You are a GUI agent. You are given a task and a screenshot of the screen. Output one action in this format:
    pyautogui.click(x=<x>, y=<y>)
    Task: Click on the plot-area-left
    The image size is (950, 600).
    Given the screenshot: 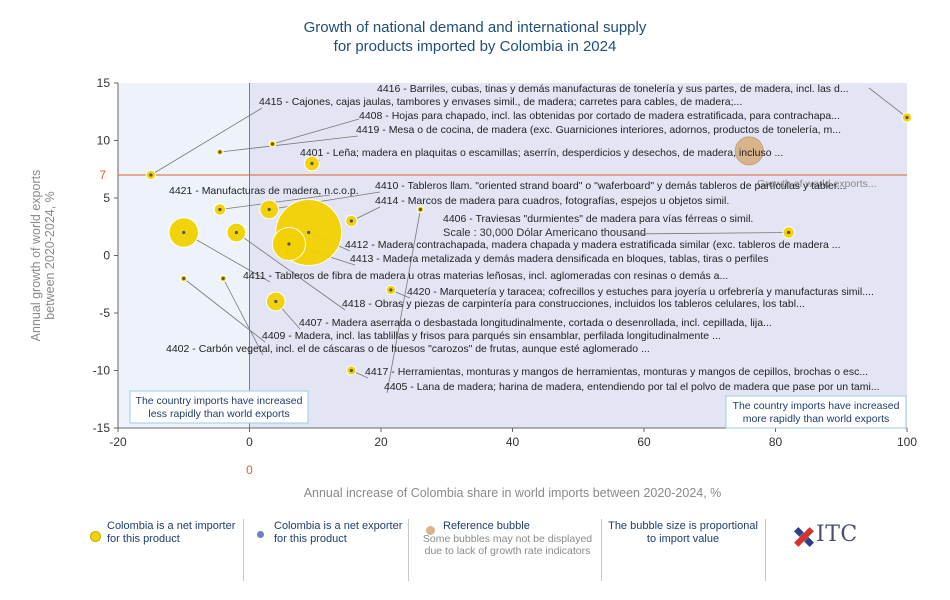 What is the action you would take?
    pyautogui.click(x=184, y=255)
    